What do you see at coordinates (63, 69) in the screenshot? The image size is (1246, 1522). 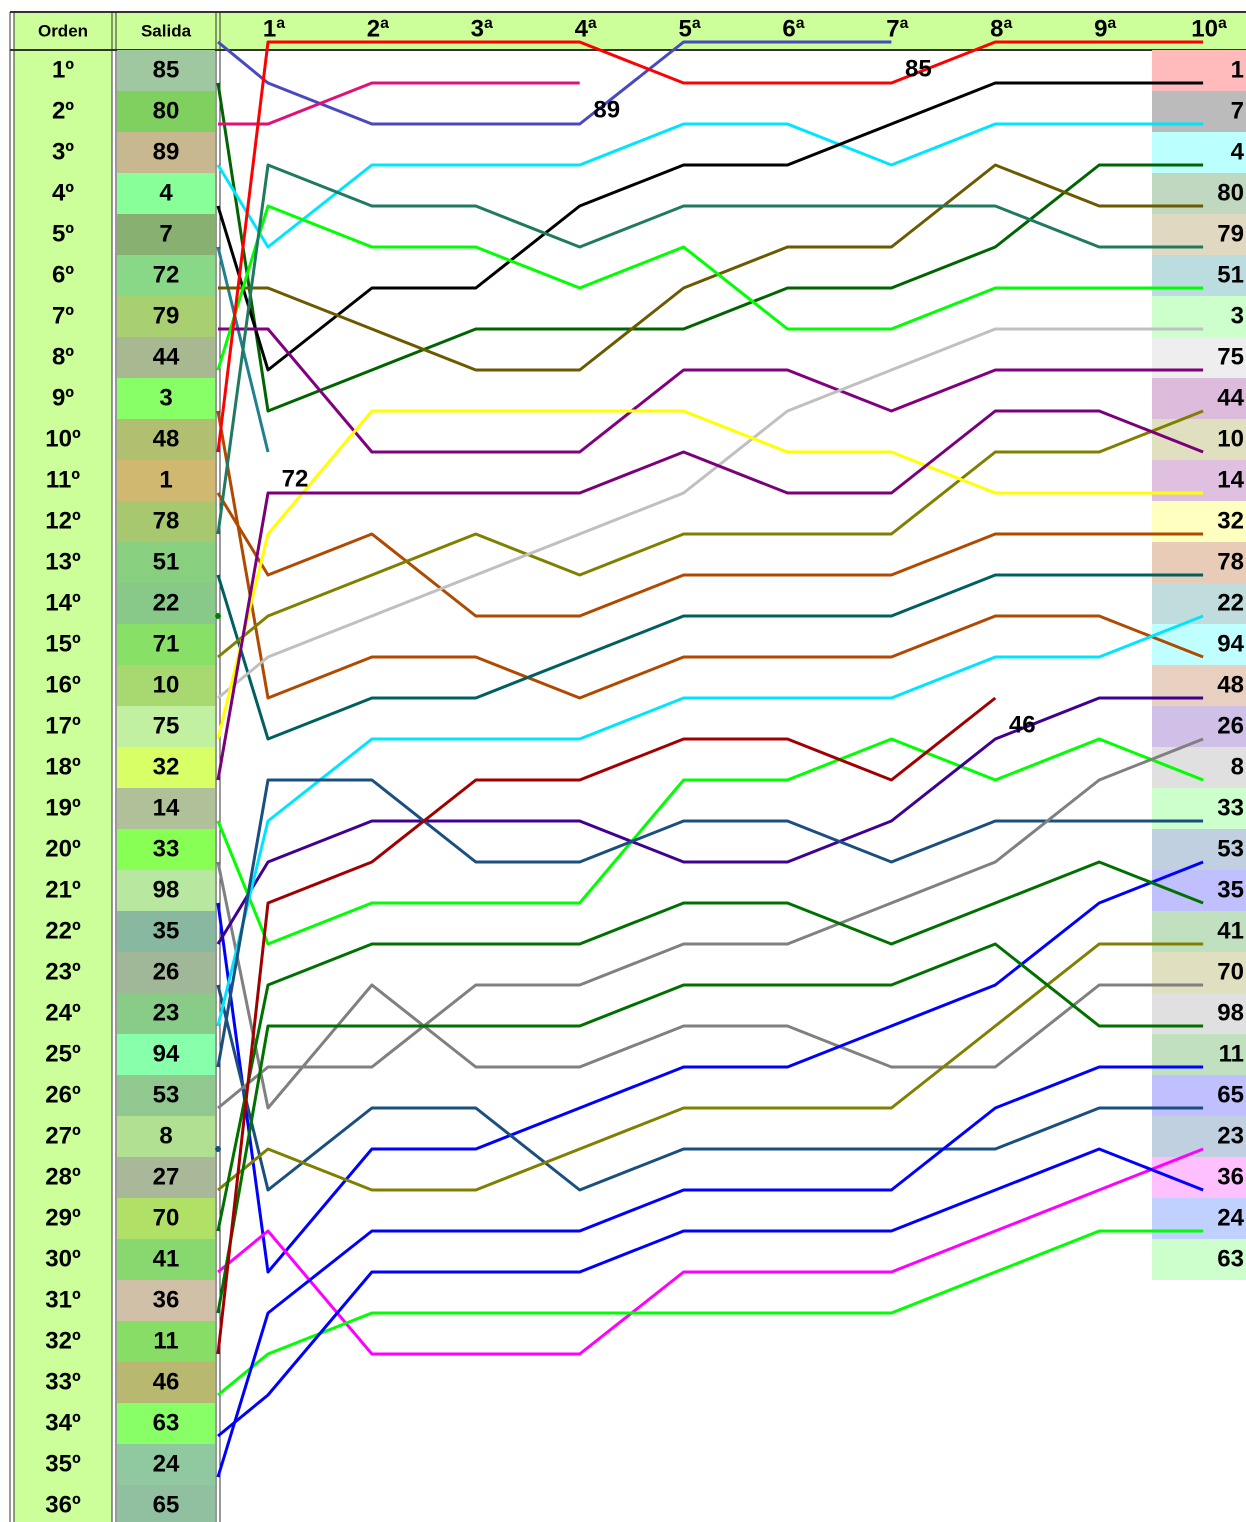 I see `row-label: 1º` at bounding box center [63, 69].